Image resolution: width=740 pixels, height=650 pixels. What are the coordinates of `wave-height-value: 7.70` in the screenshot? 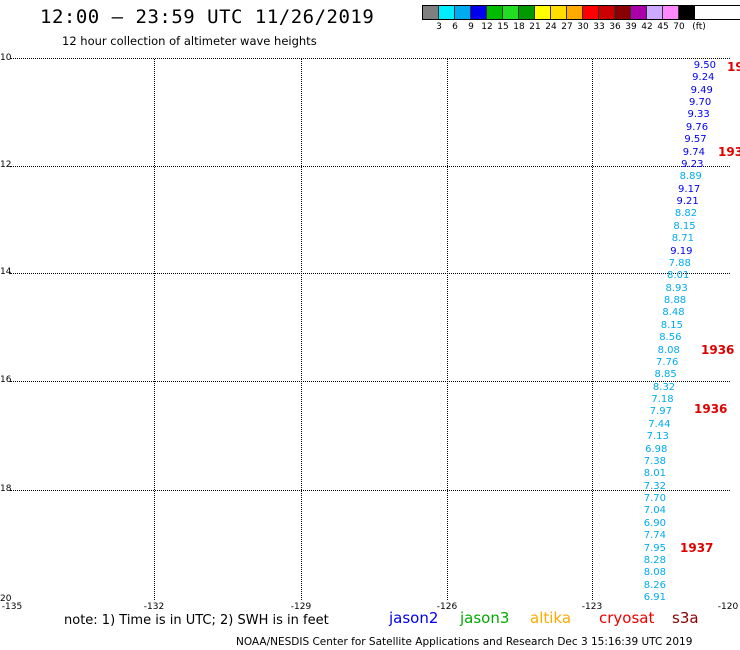 It's located at (654, 499).